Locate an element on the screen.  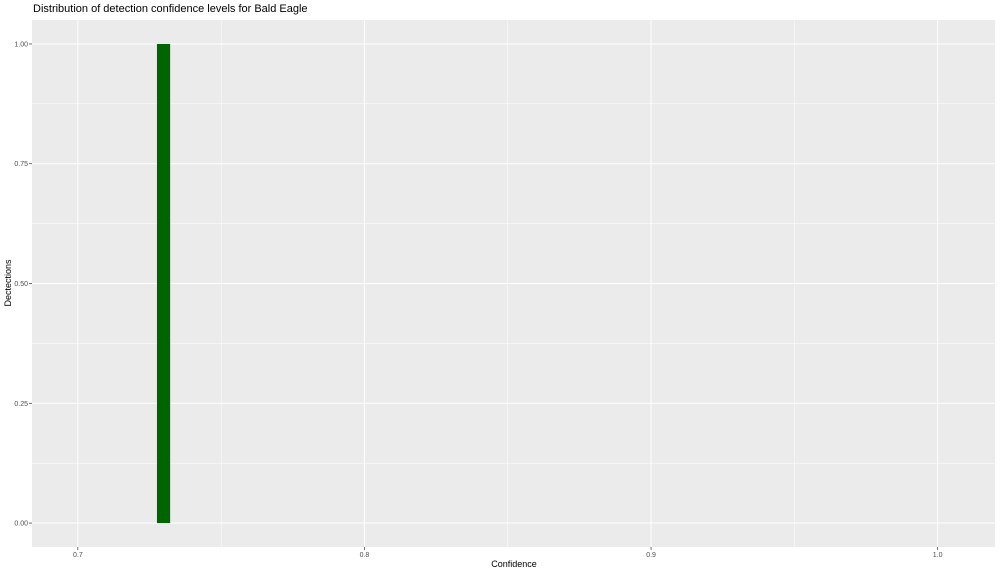
y-tick-label: 0.00 is located at coordinates (21, 524).